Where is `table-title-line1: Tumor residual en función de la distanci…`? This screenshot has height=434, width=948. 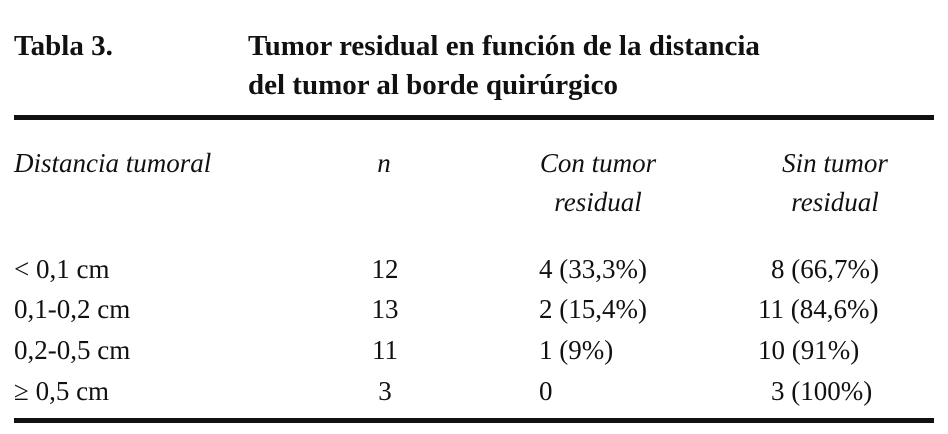
table-title-line1: Tumor residual en función de la distanci… is located at coordinates (504, 46).